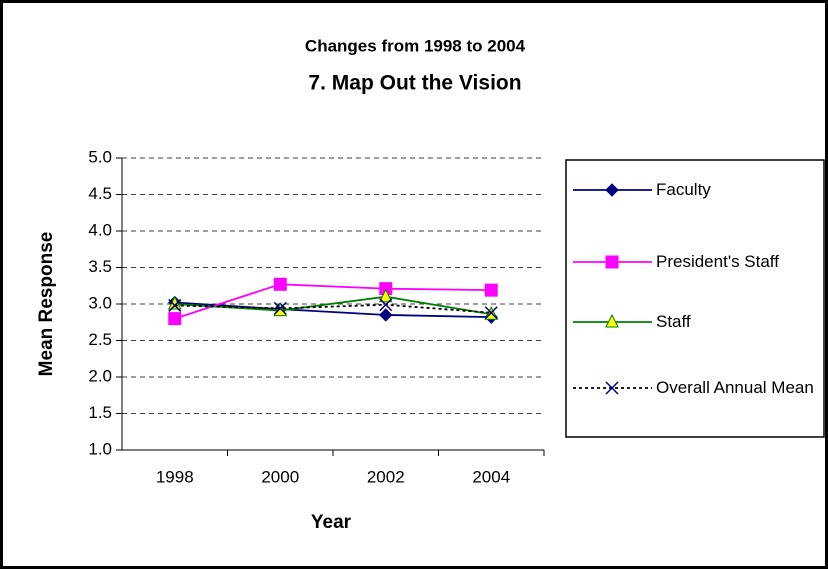  I want to click on legend-label-box: Overall Annual Mean, so click(735, 387).